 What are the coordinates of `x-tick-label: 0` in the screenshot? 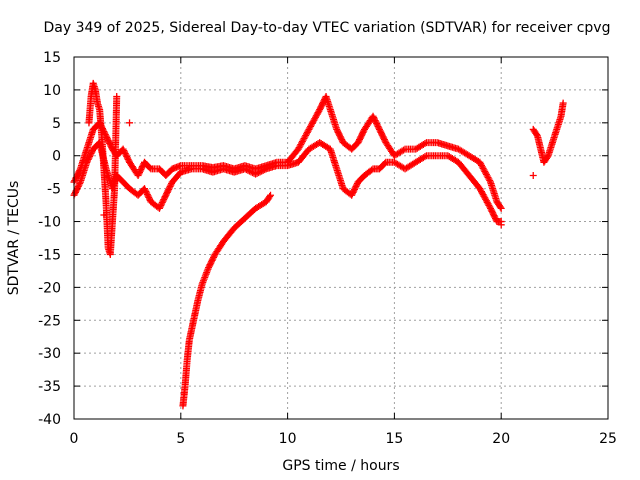 It's located at (74, 439).